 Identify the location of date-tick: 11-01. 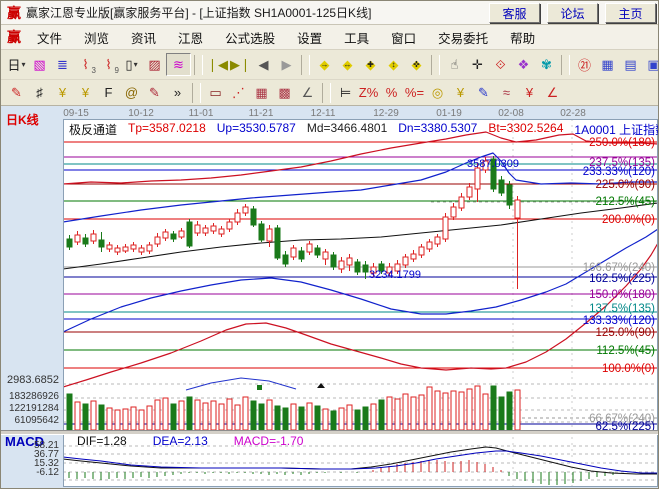
(201, 113).